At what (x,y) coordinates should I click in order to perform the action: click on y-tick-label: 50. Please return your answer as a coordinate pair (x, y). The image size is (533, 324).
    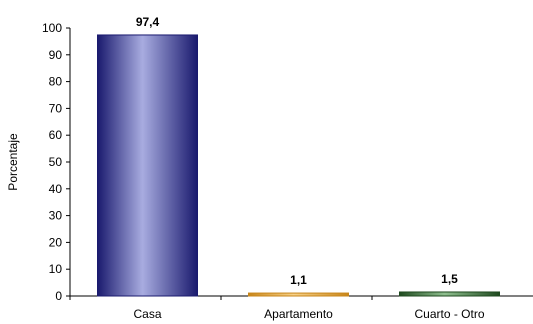
    Looking at the image, I should click on (56, 162).